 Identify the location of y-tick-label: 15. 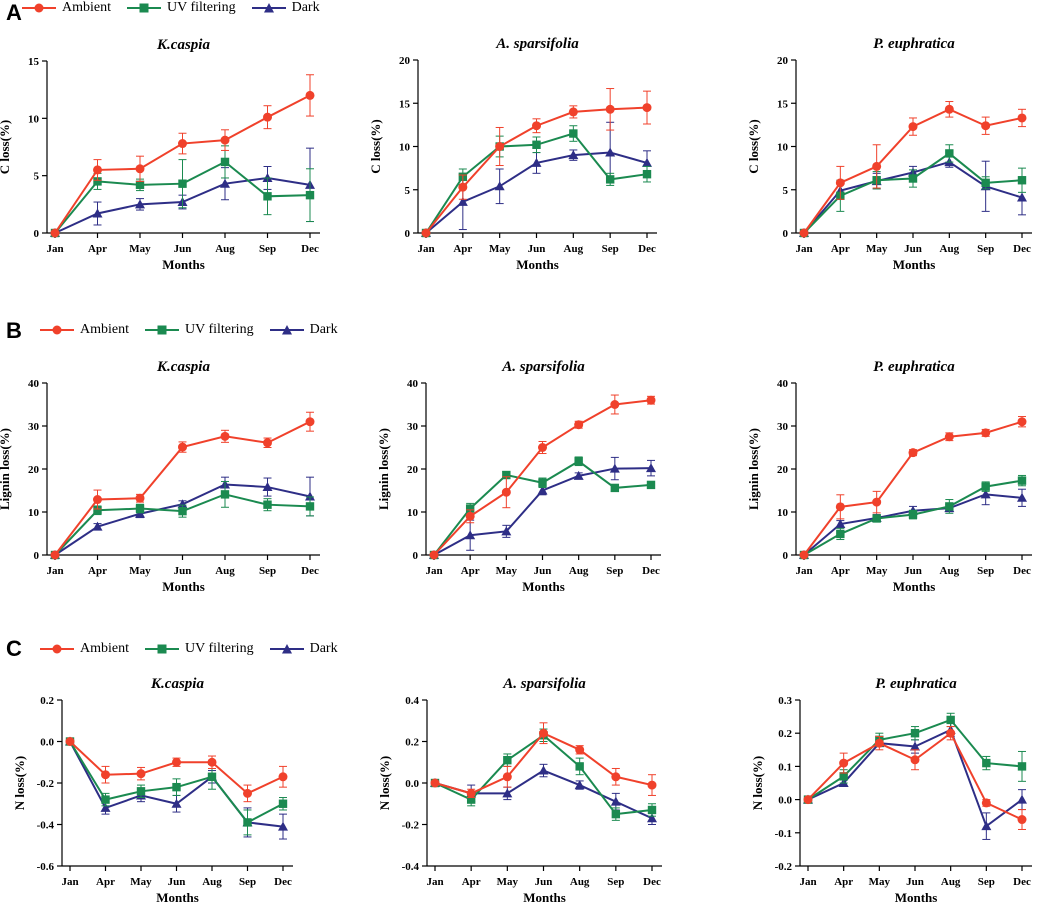
(783, 104).